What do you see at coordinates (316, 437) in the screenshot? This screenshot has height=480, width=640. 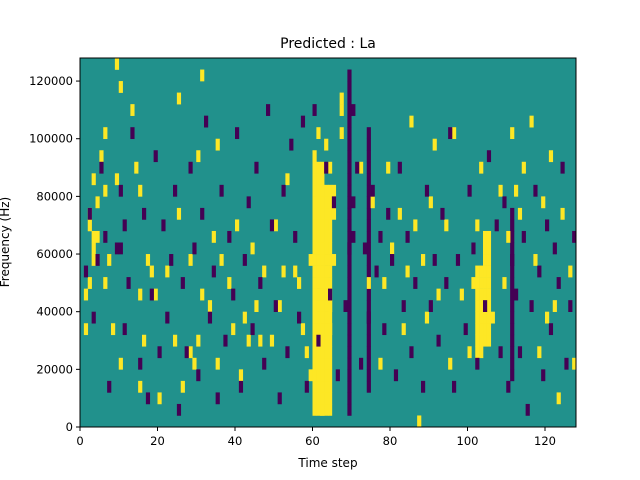 I see `x-axis: 0 20 40 60 80 100 120` at bounding box center [316, 437].